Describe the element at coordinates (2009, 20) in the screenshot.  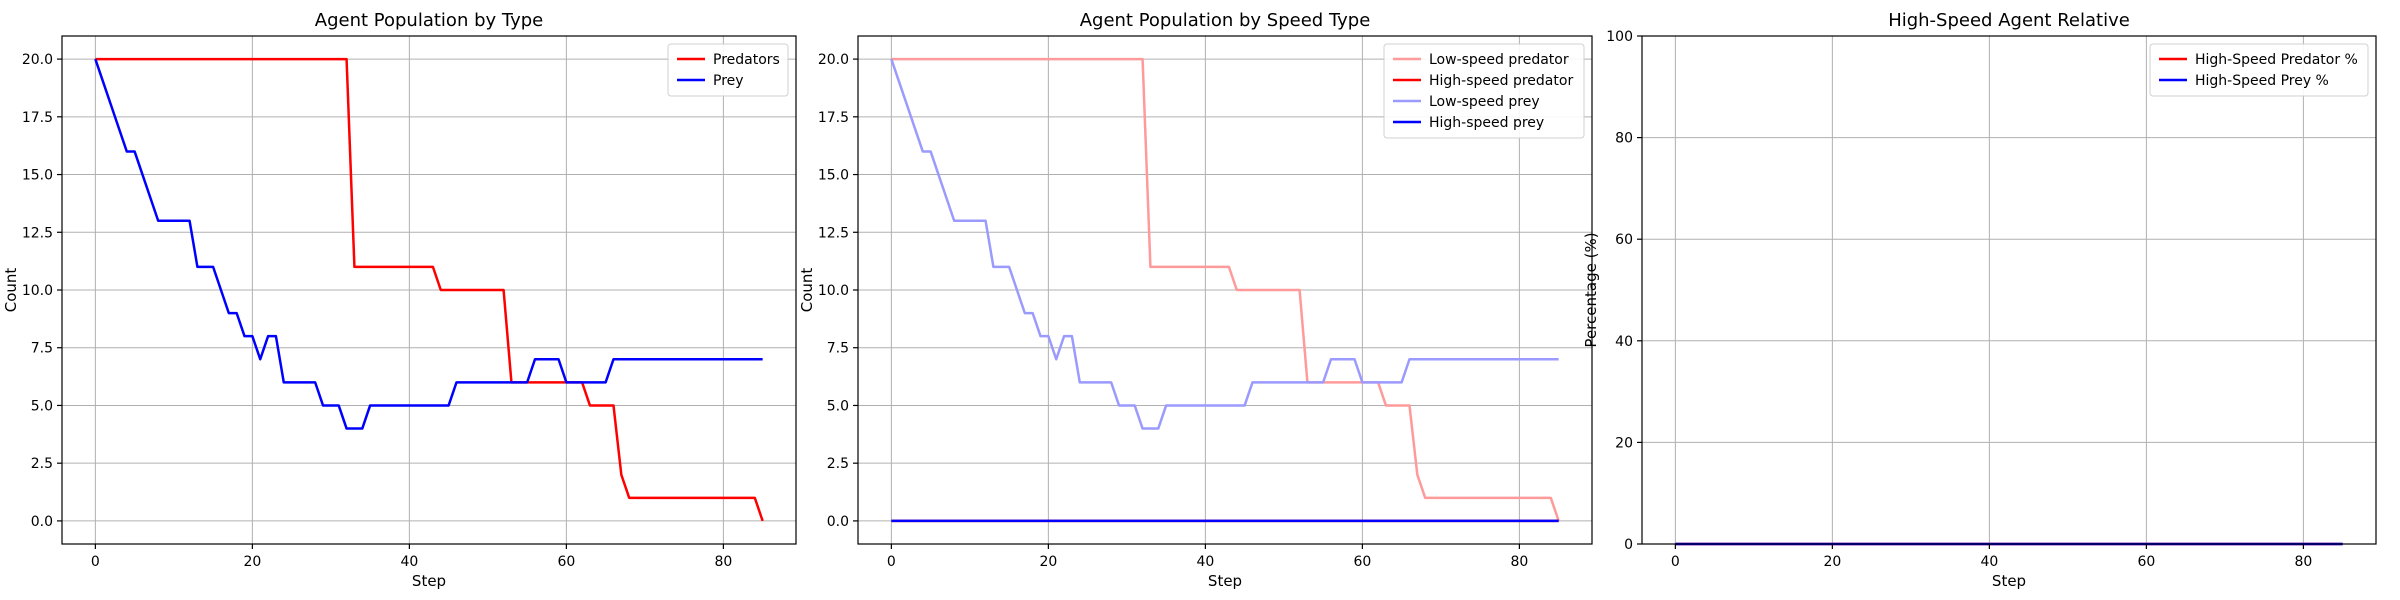
I see `chart-title: High-Speed Agent Relative` at that location.